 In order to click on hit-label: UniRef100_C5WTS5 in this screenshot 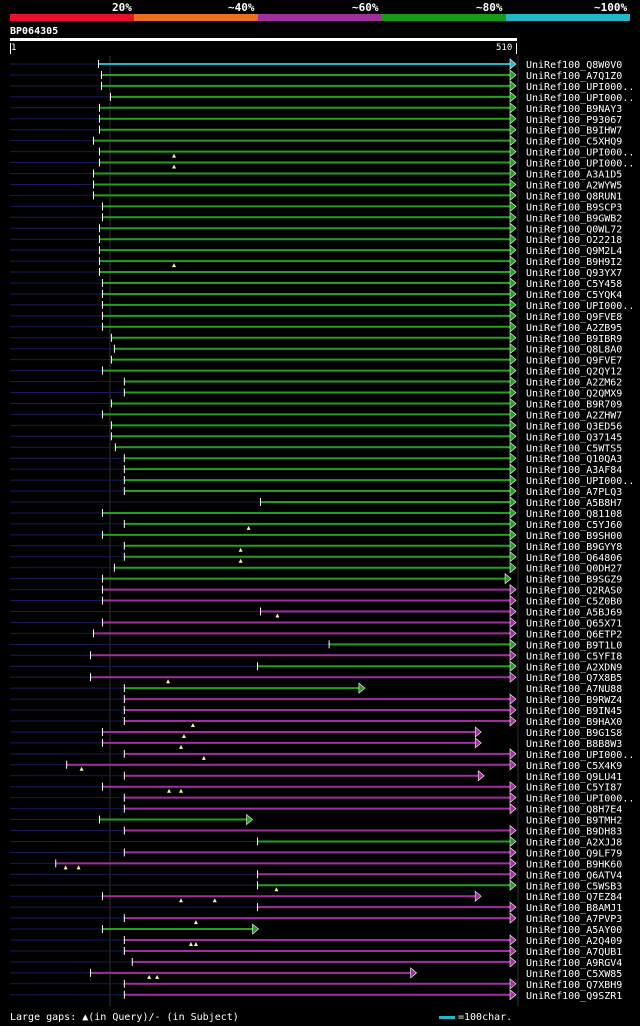, I will do `click(574, 448)`.